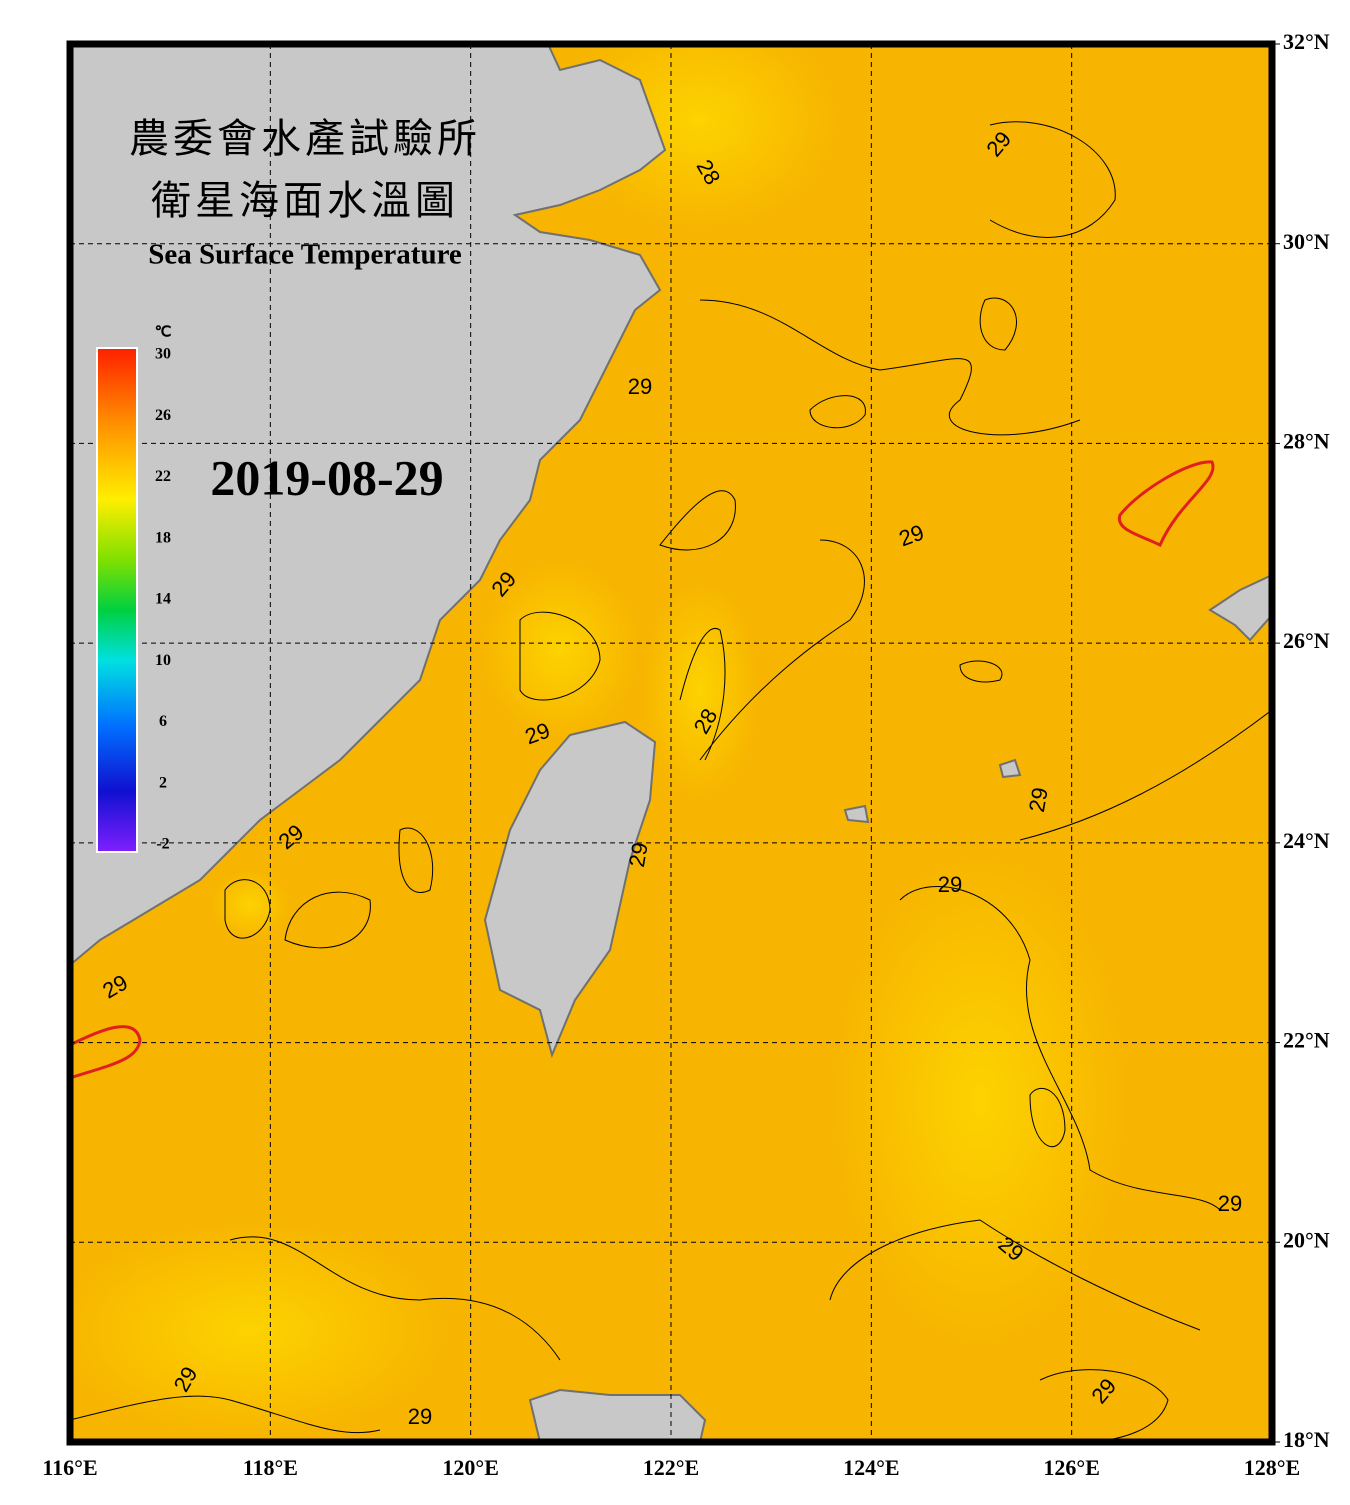  Describe the element at coordinates (270, 1467) in the screenshot. I see `lon-tick-label: 118°E` at that location.